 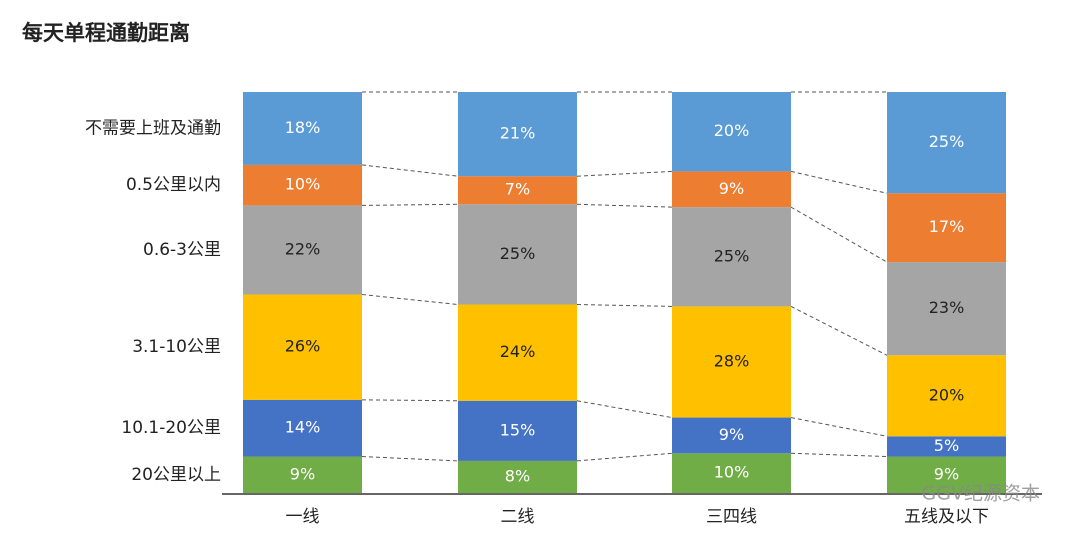 I want to click on data-label: 22%, so click(x=303, y=248).